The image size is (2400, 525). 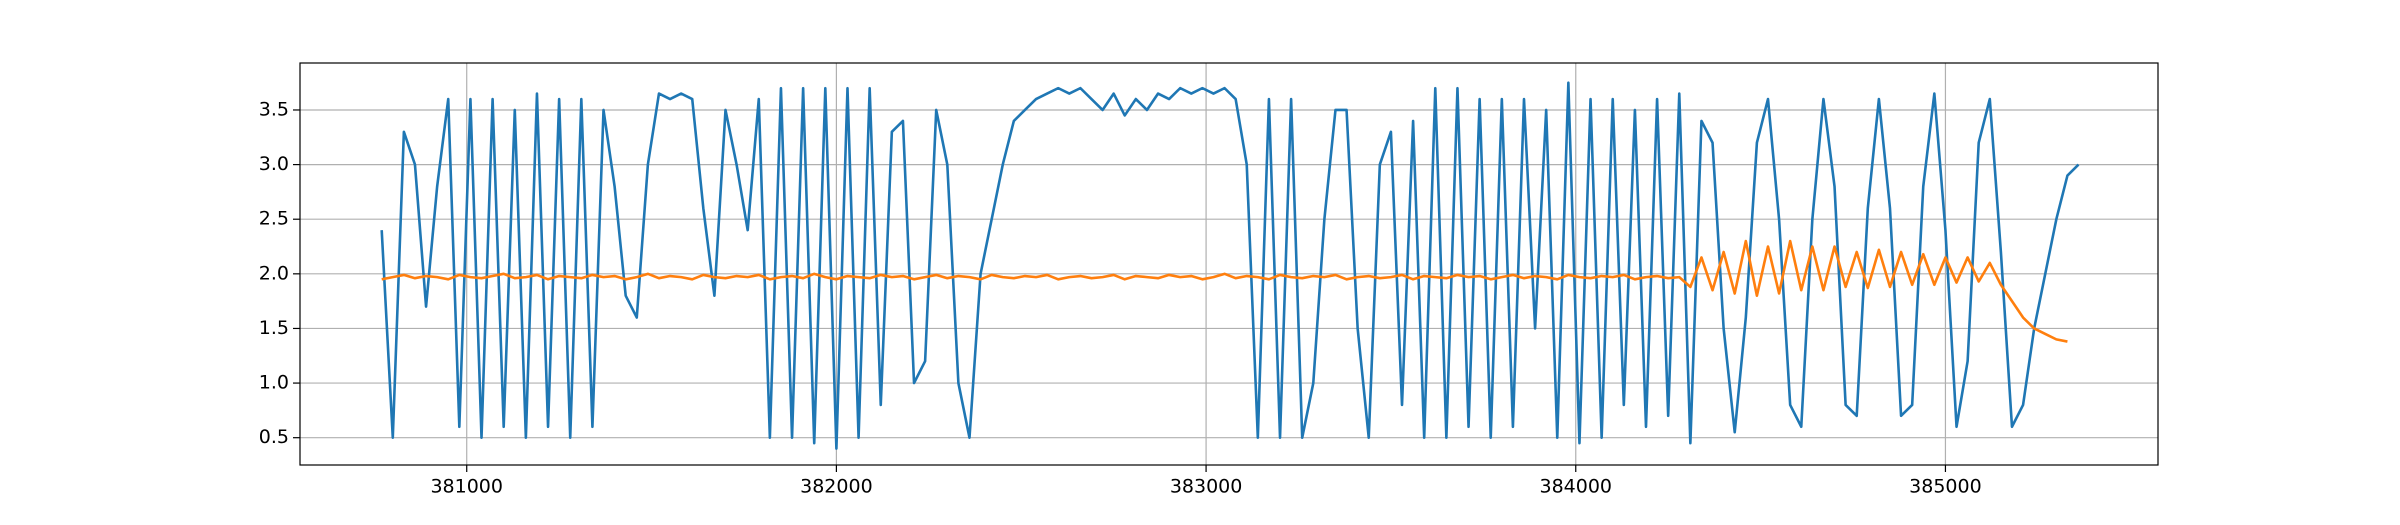 What do you see at coordinates (466, 487) in the screenshot?
I see `x-tick-label: 381000` at bounding box center [466, 487].